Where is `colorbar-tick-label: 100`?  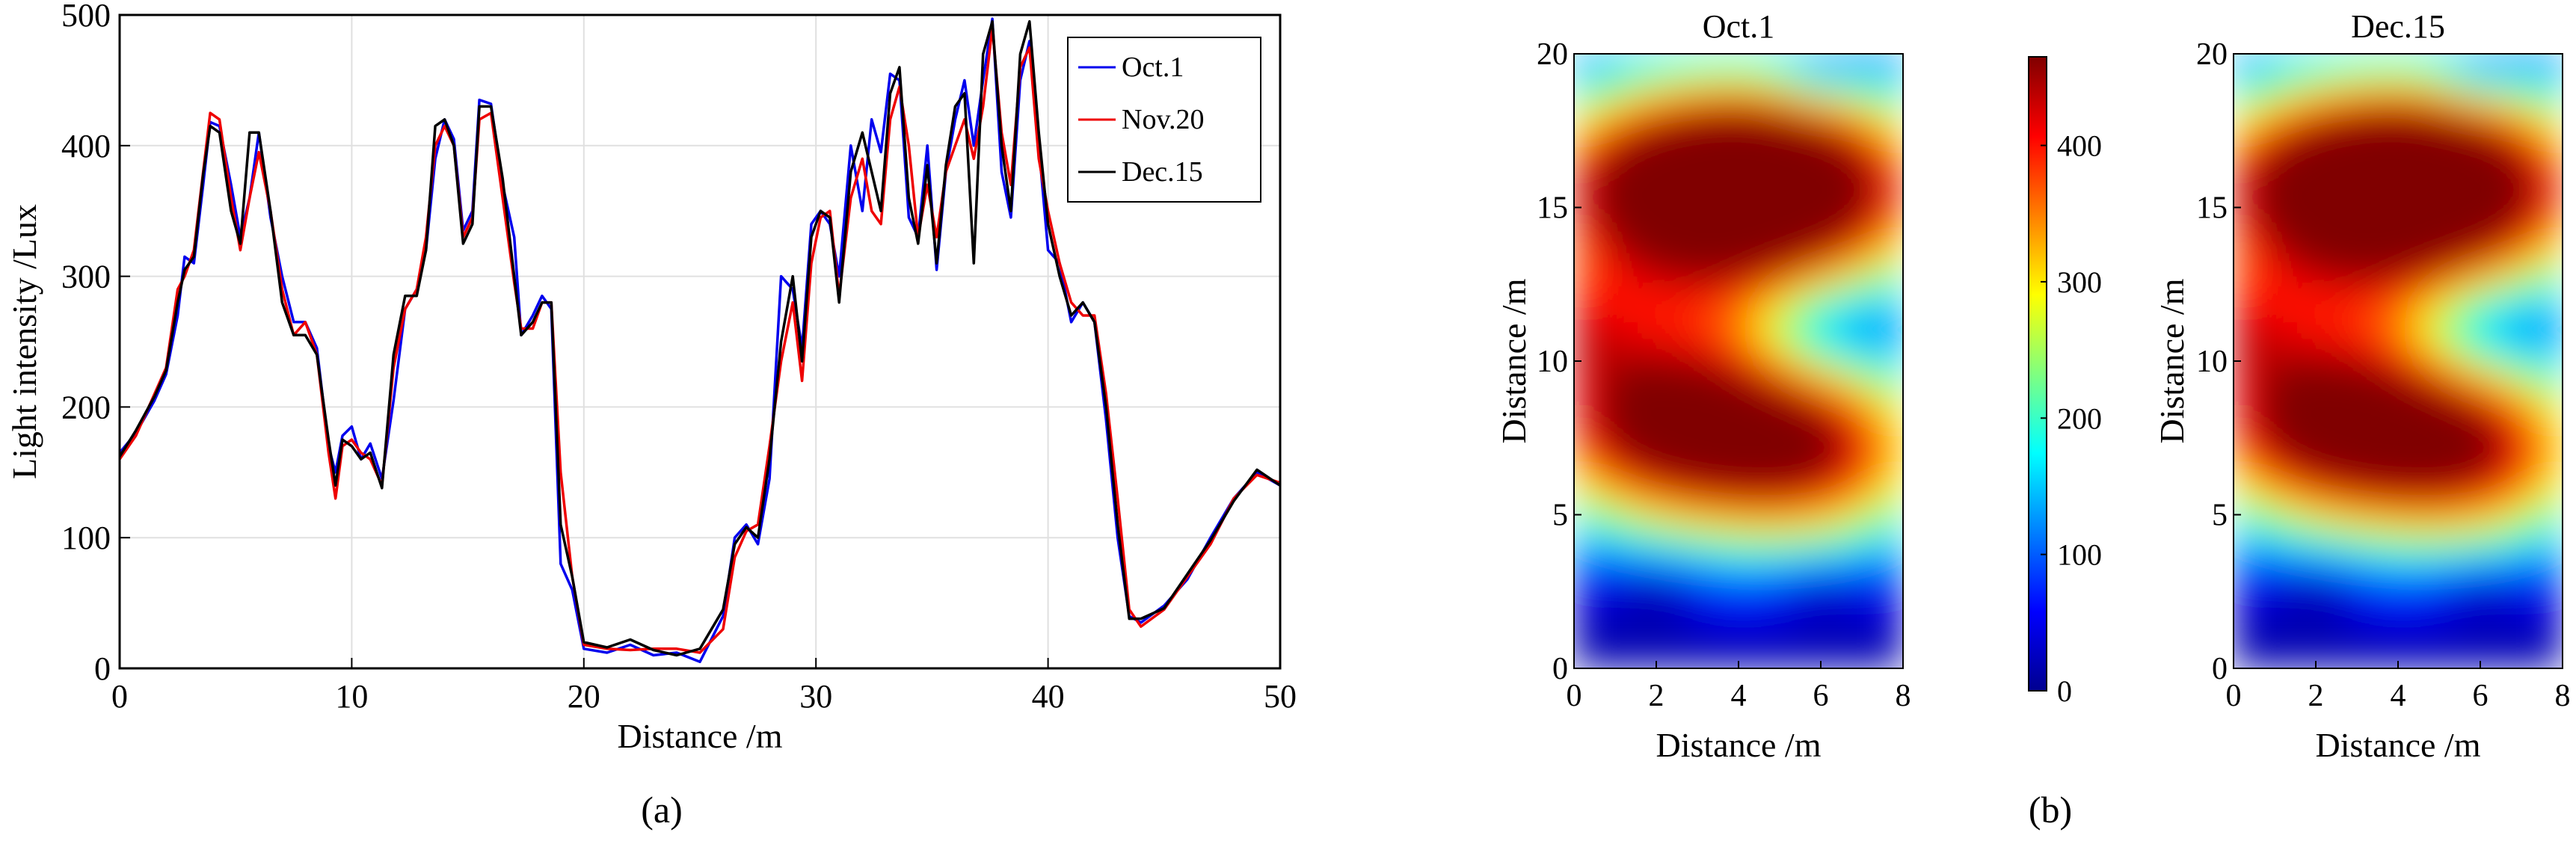 colorbar-tick-label: 100 is located at coordinates (2079, 555).